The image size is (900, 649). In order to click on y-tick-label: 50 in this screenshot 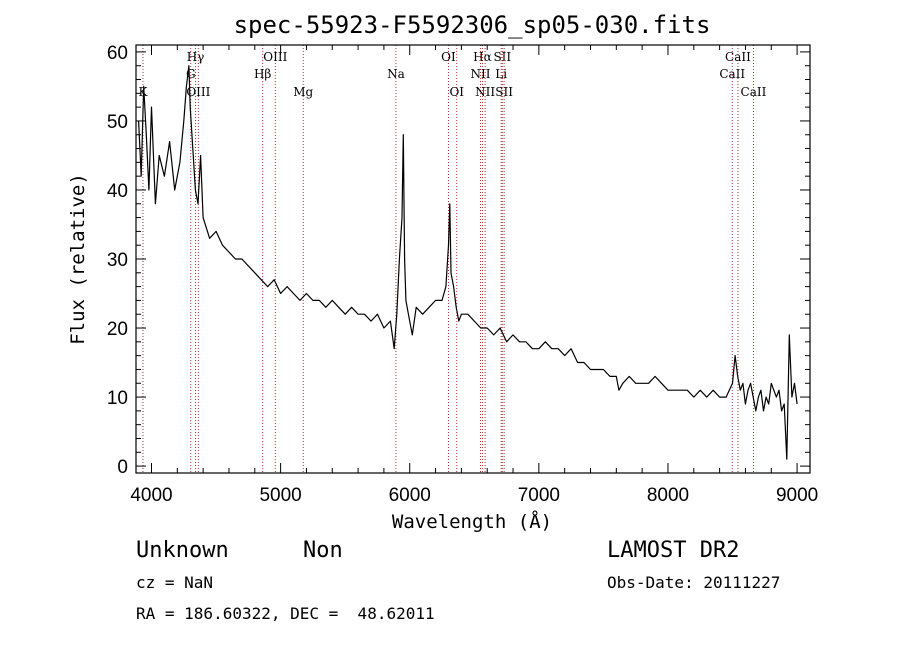, I will do `click(117, 122)`.